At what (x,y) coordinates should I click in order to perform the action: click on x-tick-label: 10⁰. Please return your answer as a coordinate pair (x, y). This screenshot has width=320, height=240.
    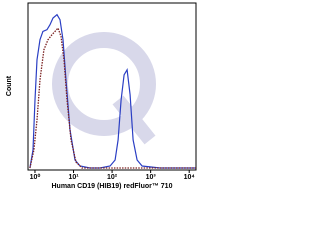
    Looking at the image, I should click on (35, 177).